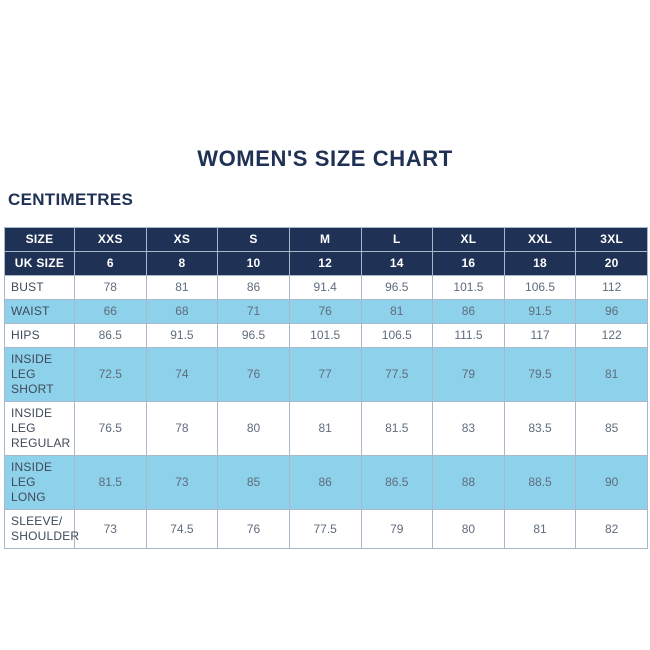 Image resolution: width=650 pixels, height=650 pixels. Describe the element at coordinates (110, 263) in the screenshot. I see `header-cell: 6` at that location.